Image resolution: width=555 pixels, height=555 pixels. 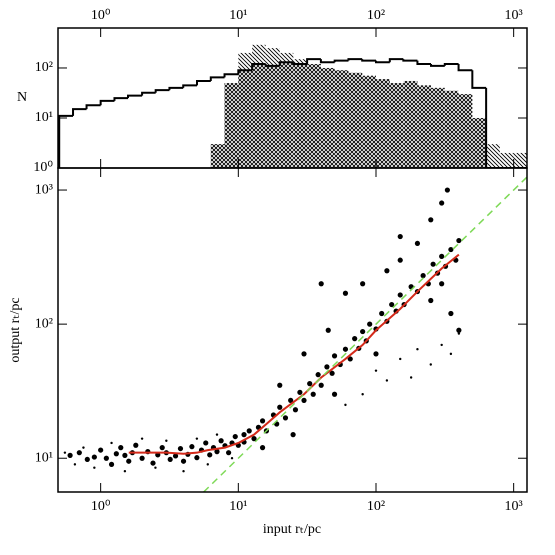 I want to click on x-tick-label: 10³, so click(x=514, y=15).